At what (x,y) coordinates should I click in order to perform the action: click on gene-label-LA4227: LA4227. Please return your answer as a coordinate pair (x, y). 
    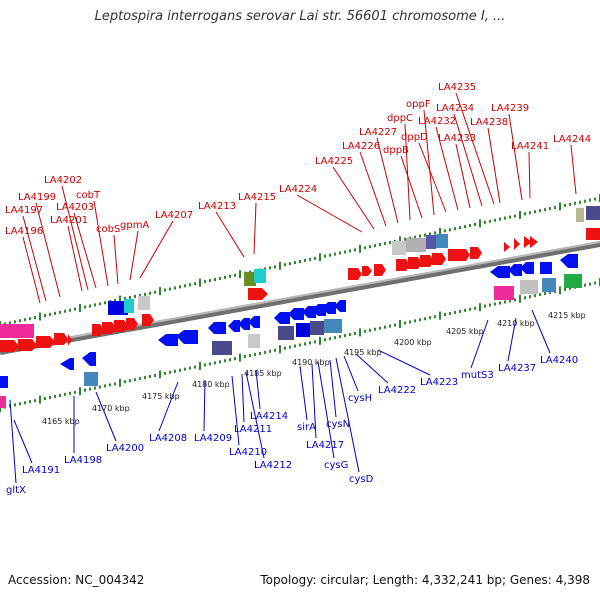
    Looking at the image, I should click on (378, 132).